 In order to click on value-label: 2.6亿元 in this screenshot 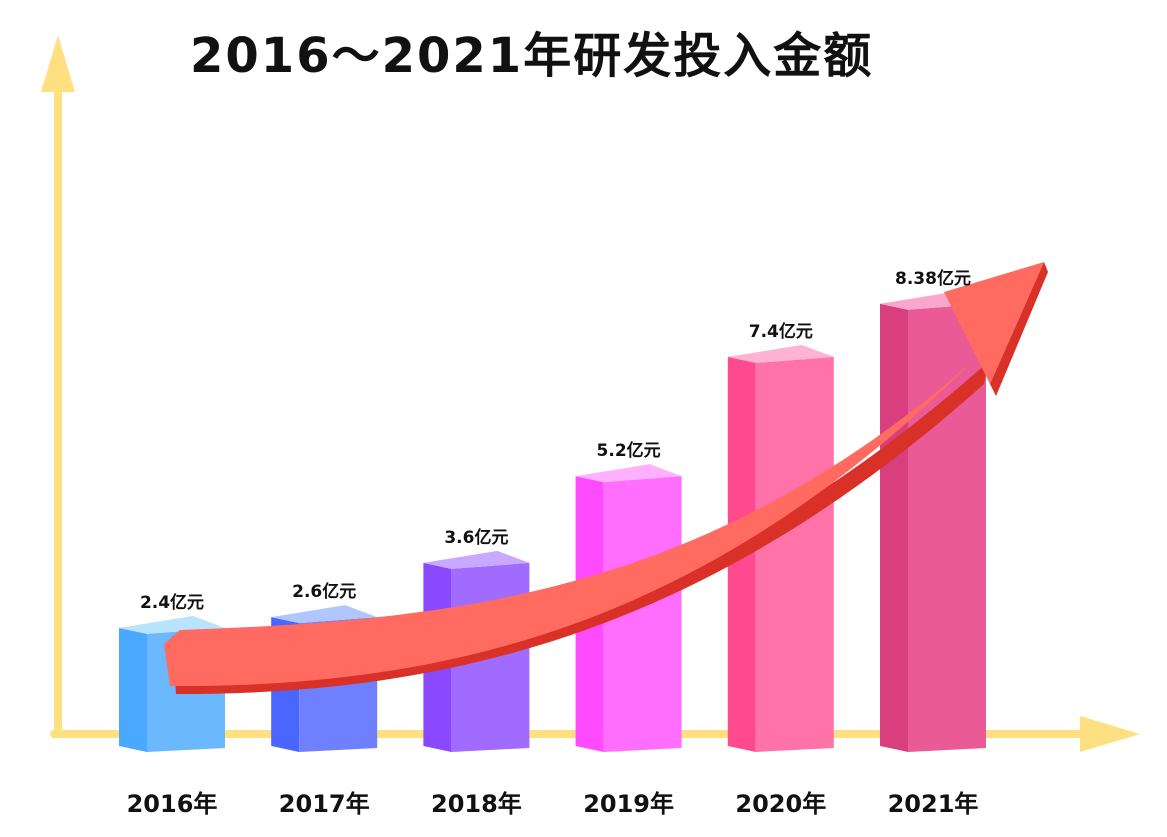, I will do `click(324, 591)`.